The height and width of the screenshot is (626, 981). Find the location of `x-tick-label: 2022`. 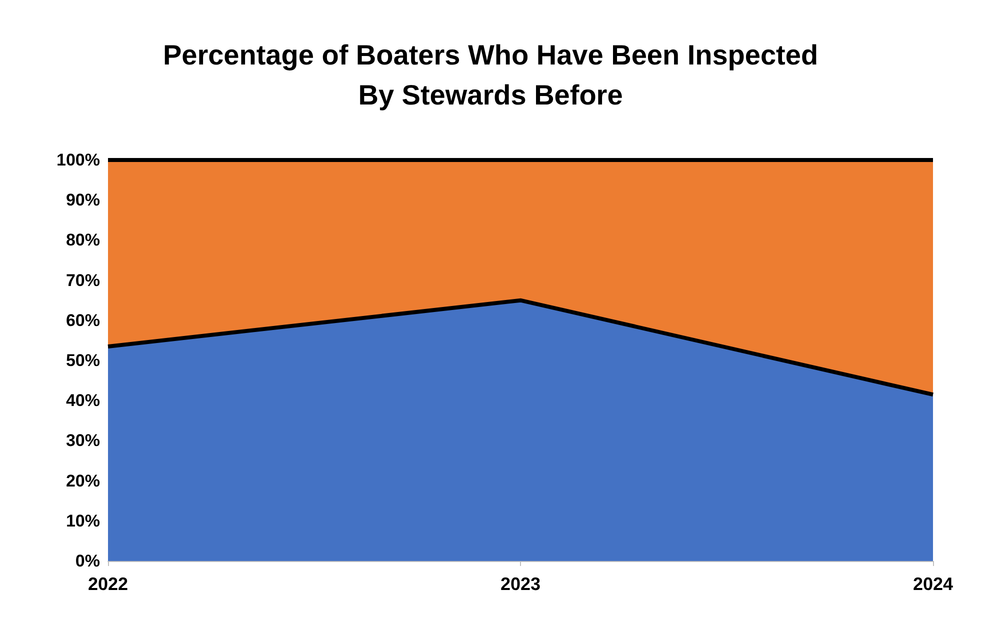

x-tick-label: 2022 is located at coordinates (108, 584).